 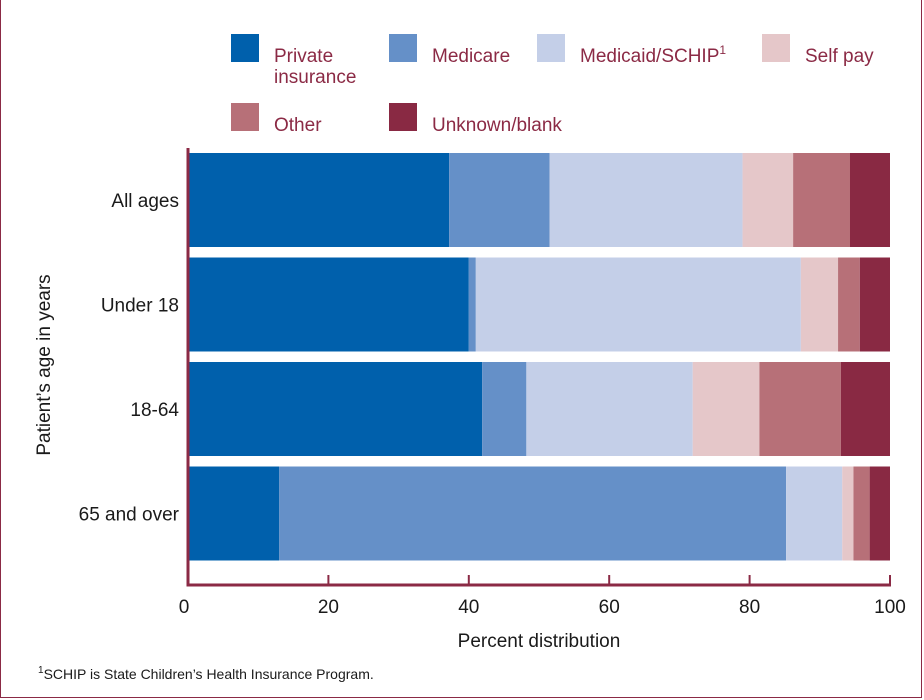 I want to click on y-axis-title: Patient’s age in years, so click(x=44, y=364).